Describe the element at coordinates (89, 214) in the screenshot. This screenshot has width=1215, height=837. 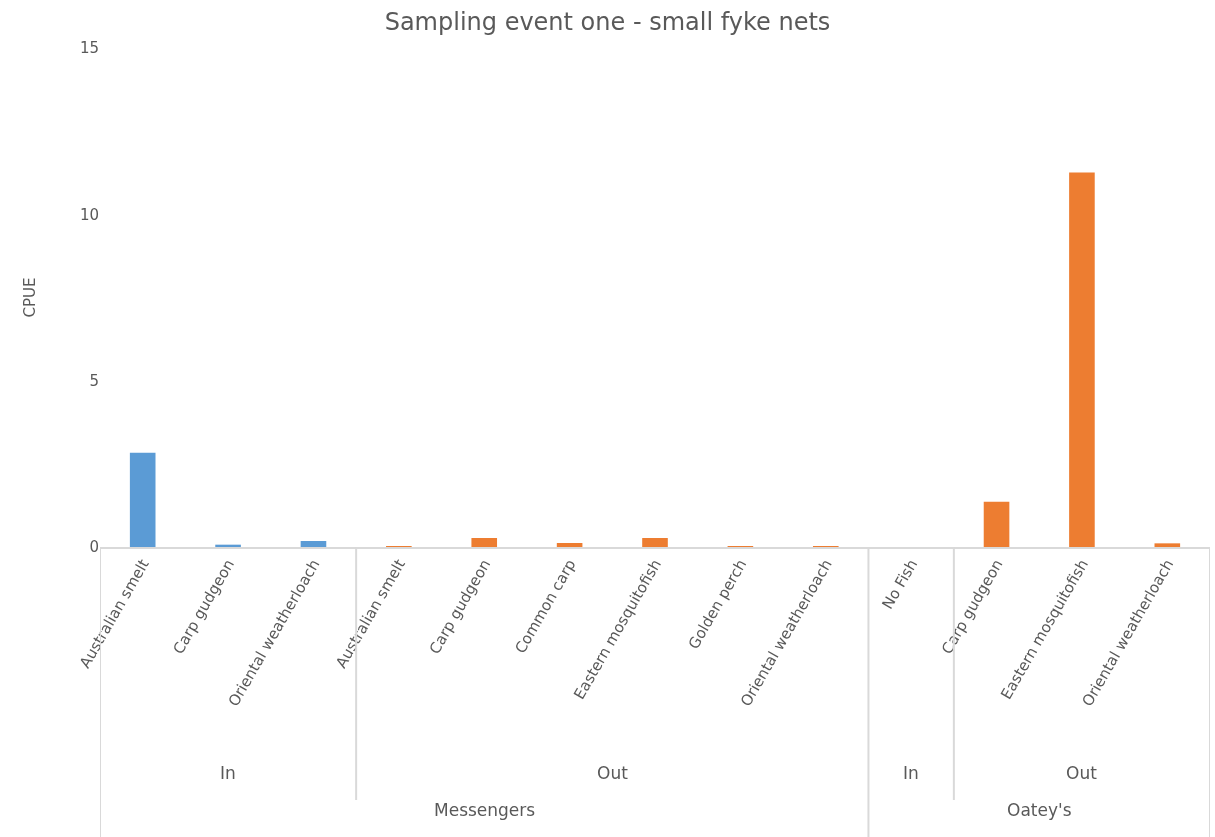
I see `y-tick-label: 10` at that location.